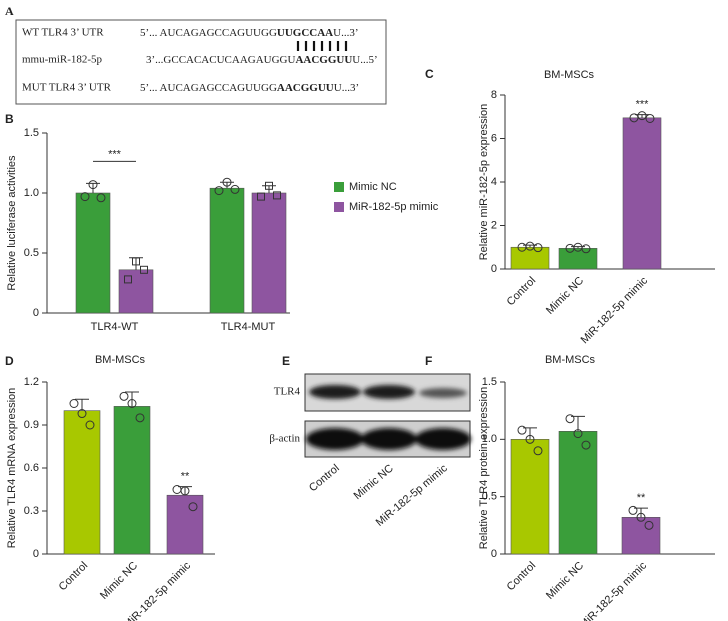 The image size is (728, 621). Describe the element at coordinates (12, 223) in the screenshot. I see `y-axis-label: Relative luciferase activities` at that location.